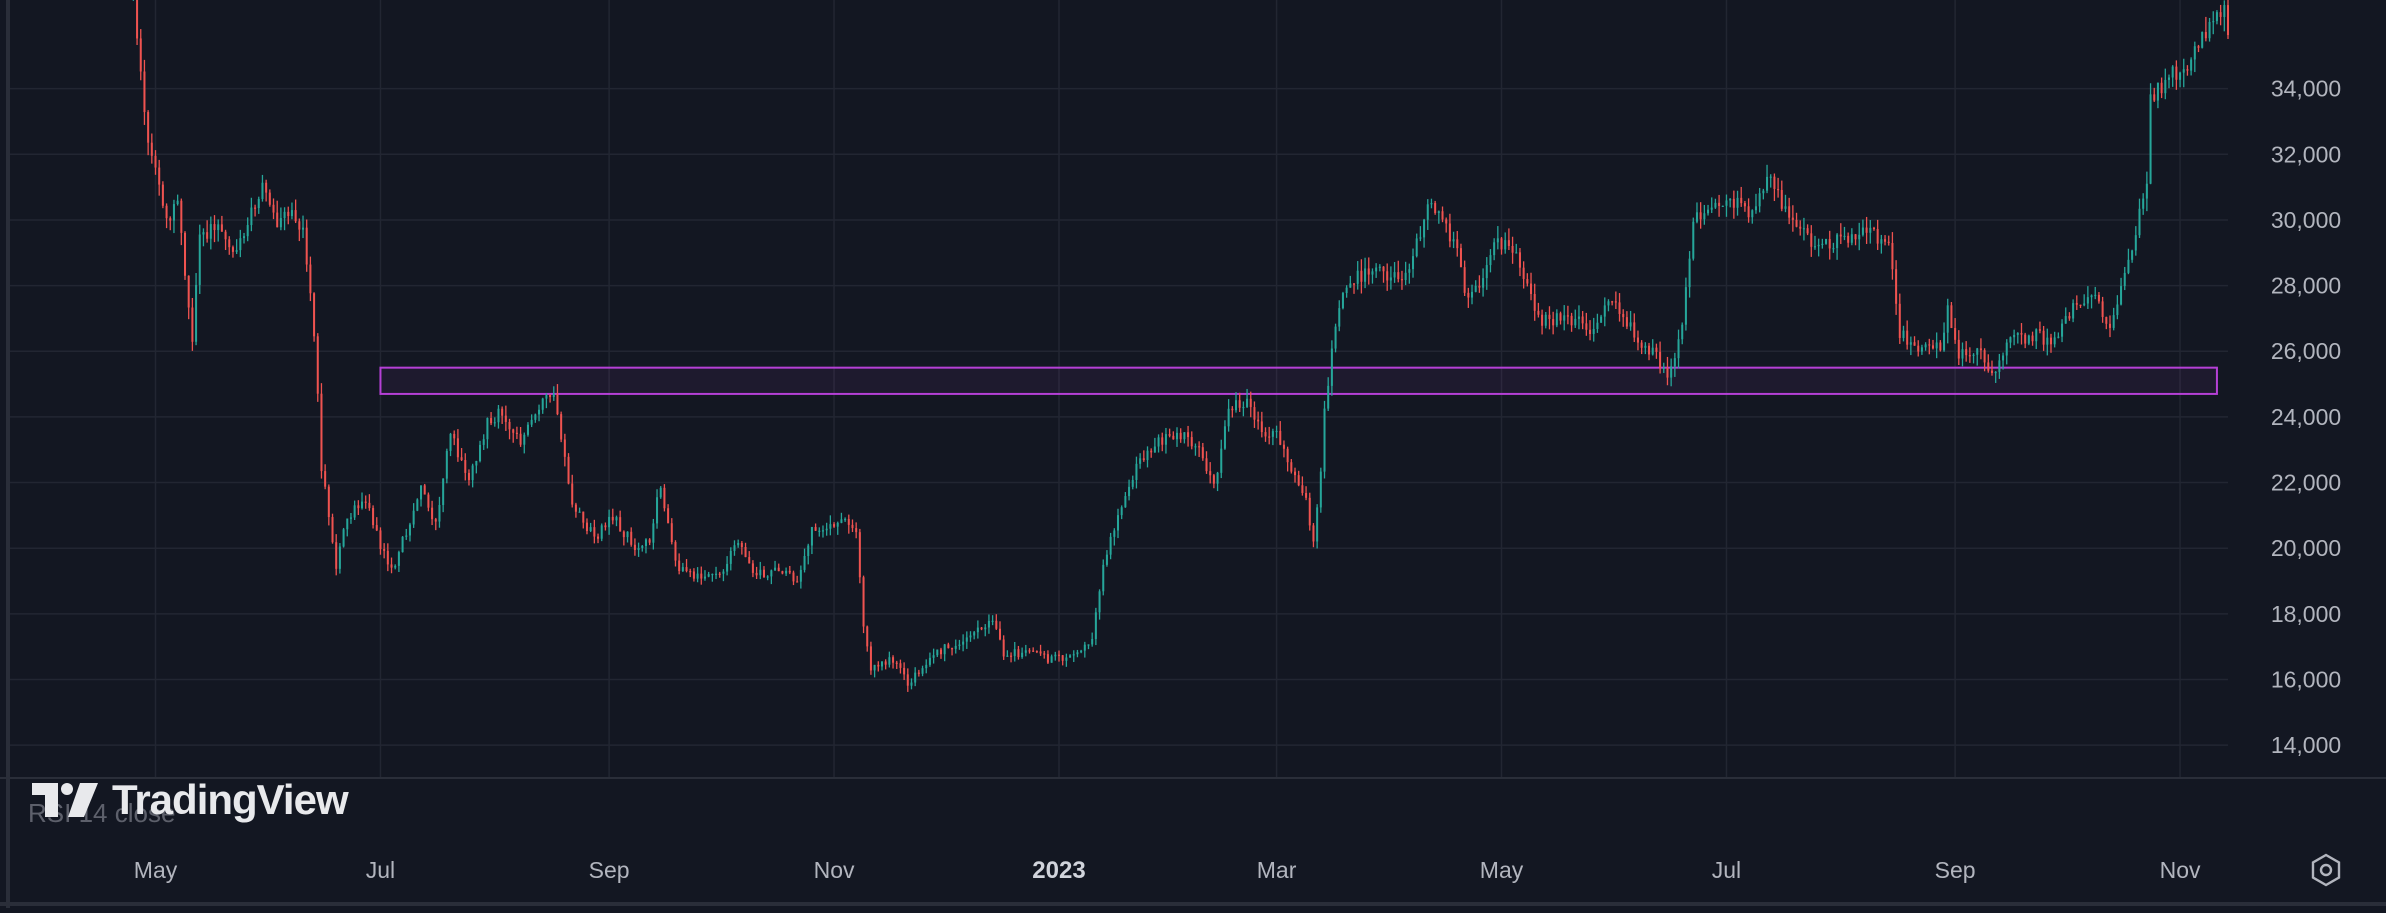 This screenshot has width=2386, height=913. What do you see at coordinates (1167, 870) in the screenshot?
I see `time-axis: May Jul Sep Nov 2023 Mar May Jul Sep Nov` at bounding box center [1167, 870].